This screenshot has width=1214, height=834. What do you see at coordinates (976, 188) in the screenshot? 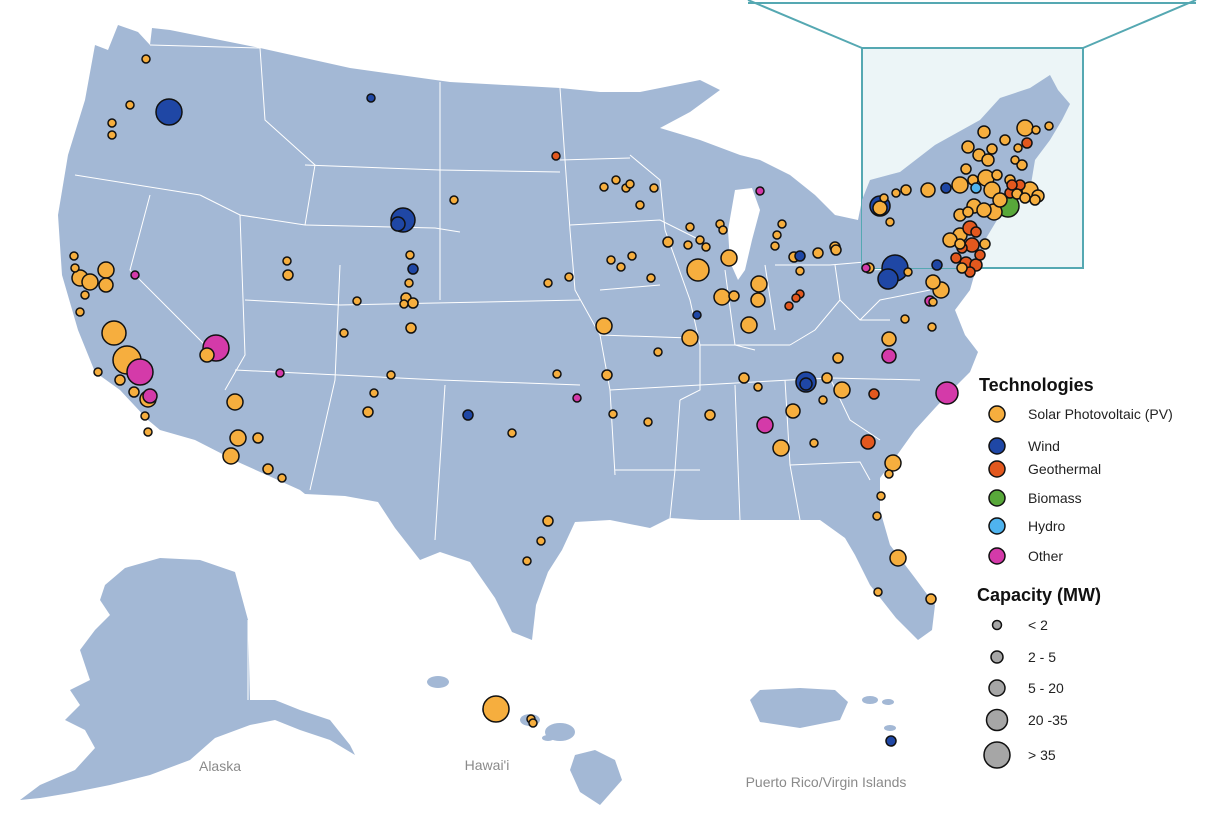
I see `project-marker-hydro` at bounding box center [976, 188].